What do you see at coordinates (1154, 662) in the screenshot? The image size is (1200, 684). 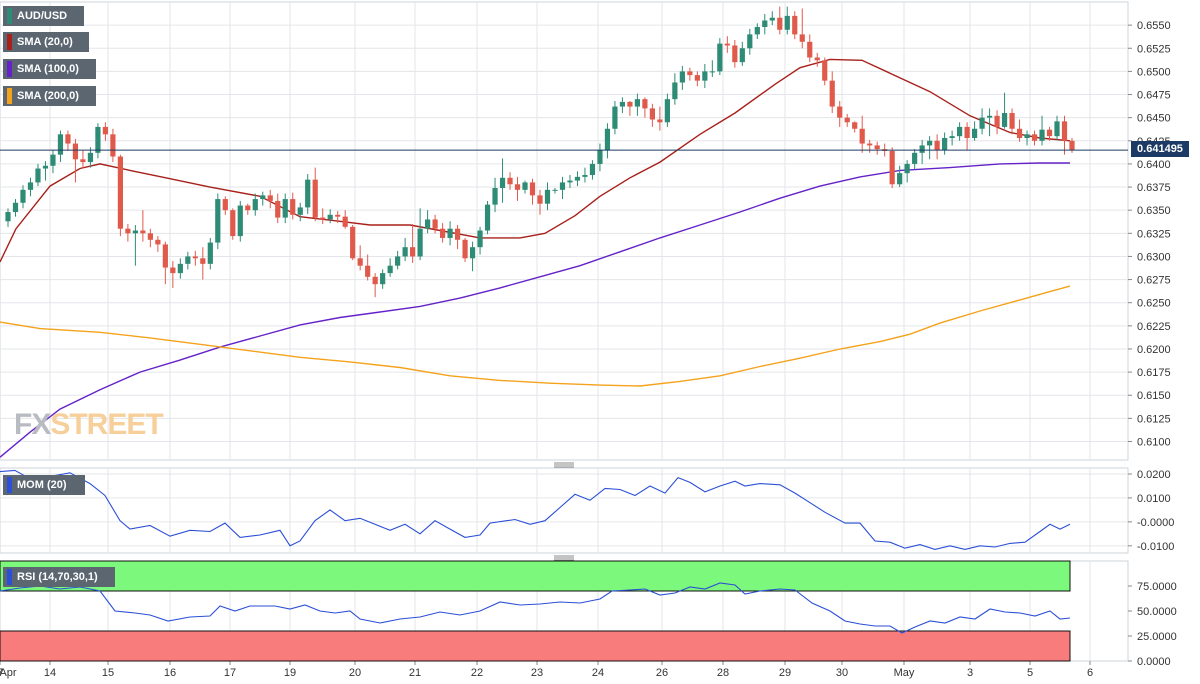 I see `rsi-tick-label: 0.0000` at bounding box center [1154, 662].